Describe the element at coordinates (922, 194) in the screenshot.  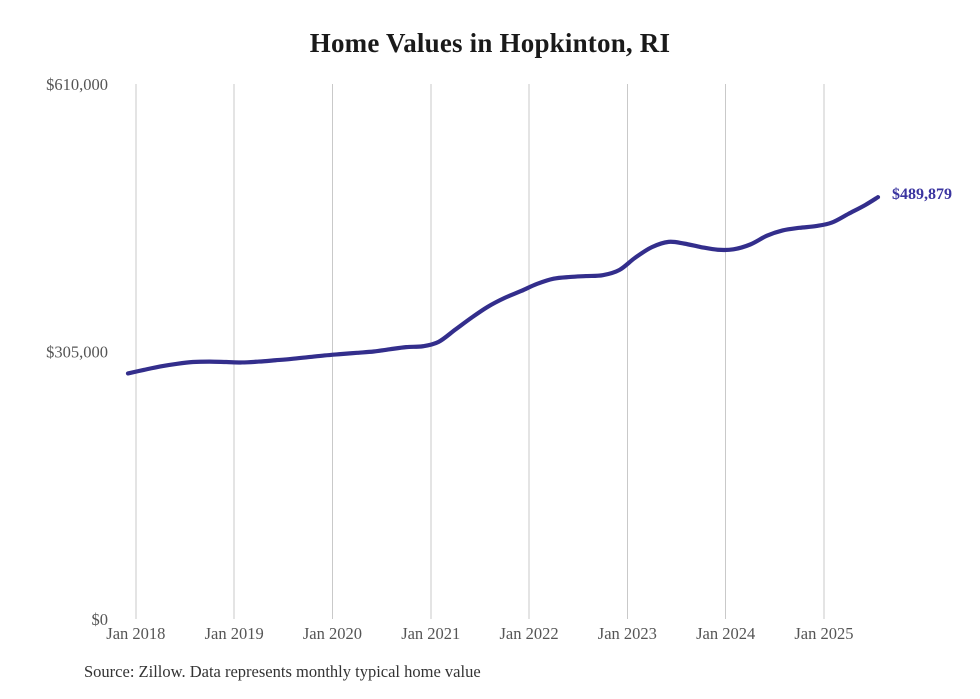
I see `end-point-value-label: $489,879` at that location.